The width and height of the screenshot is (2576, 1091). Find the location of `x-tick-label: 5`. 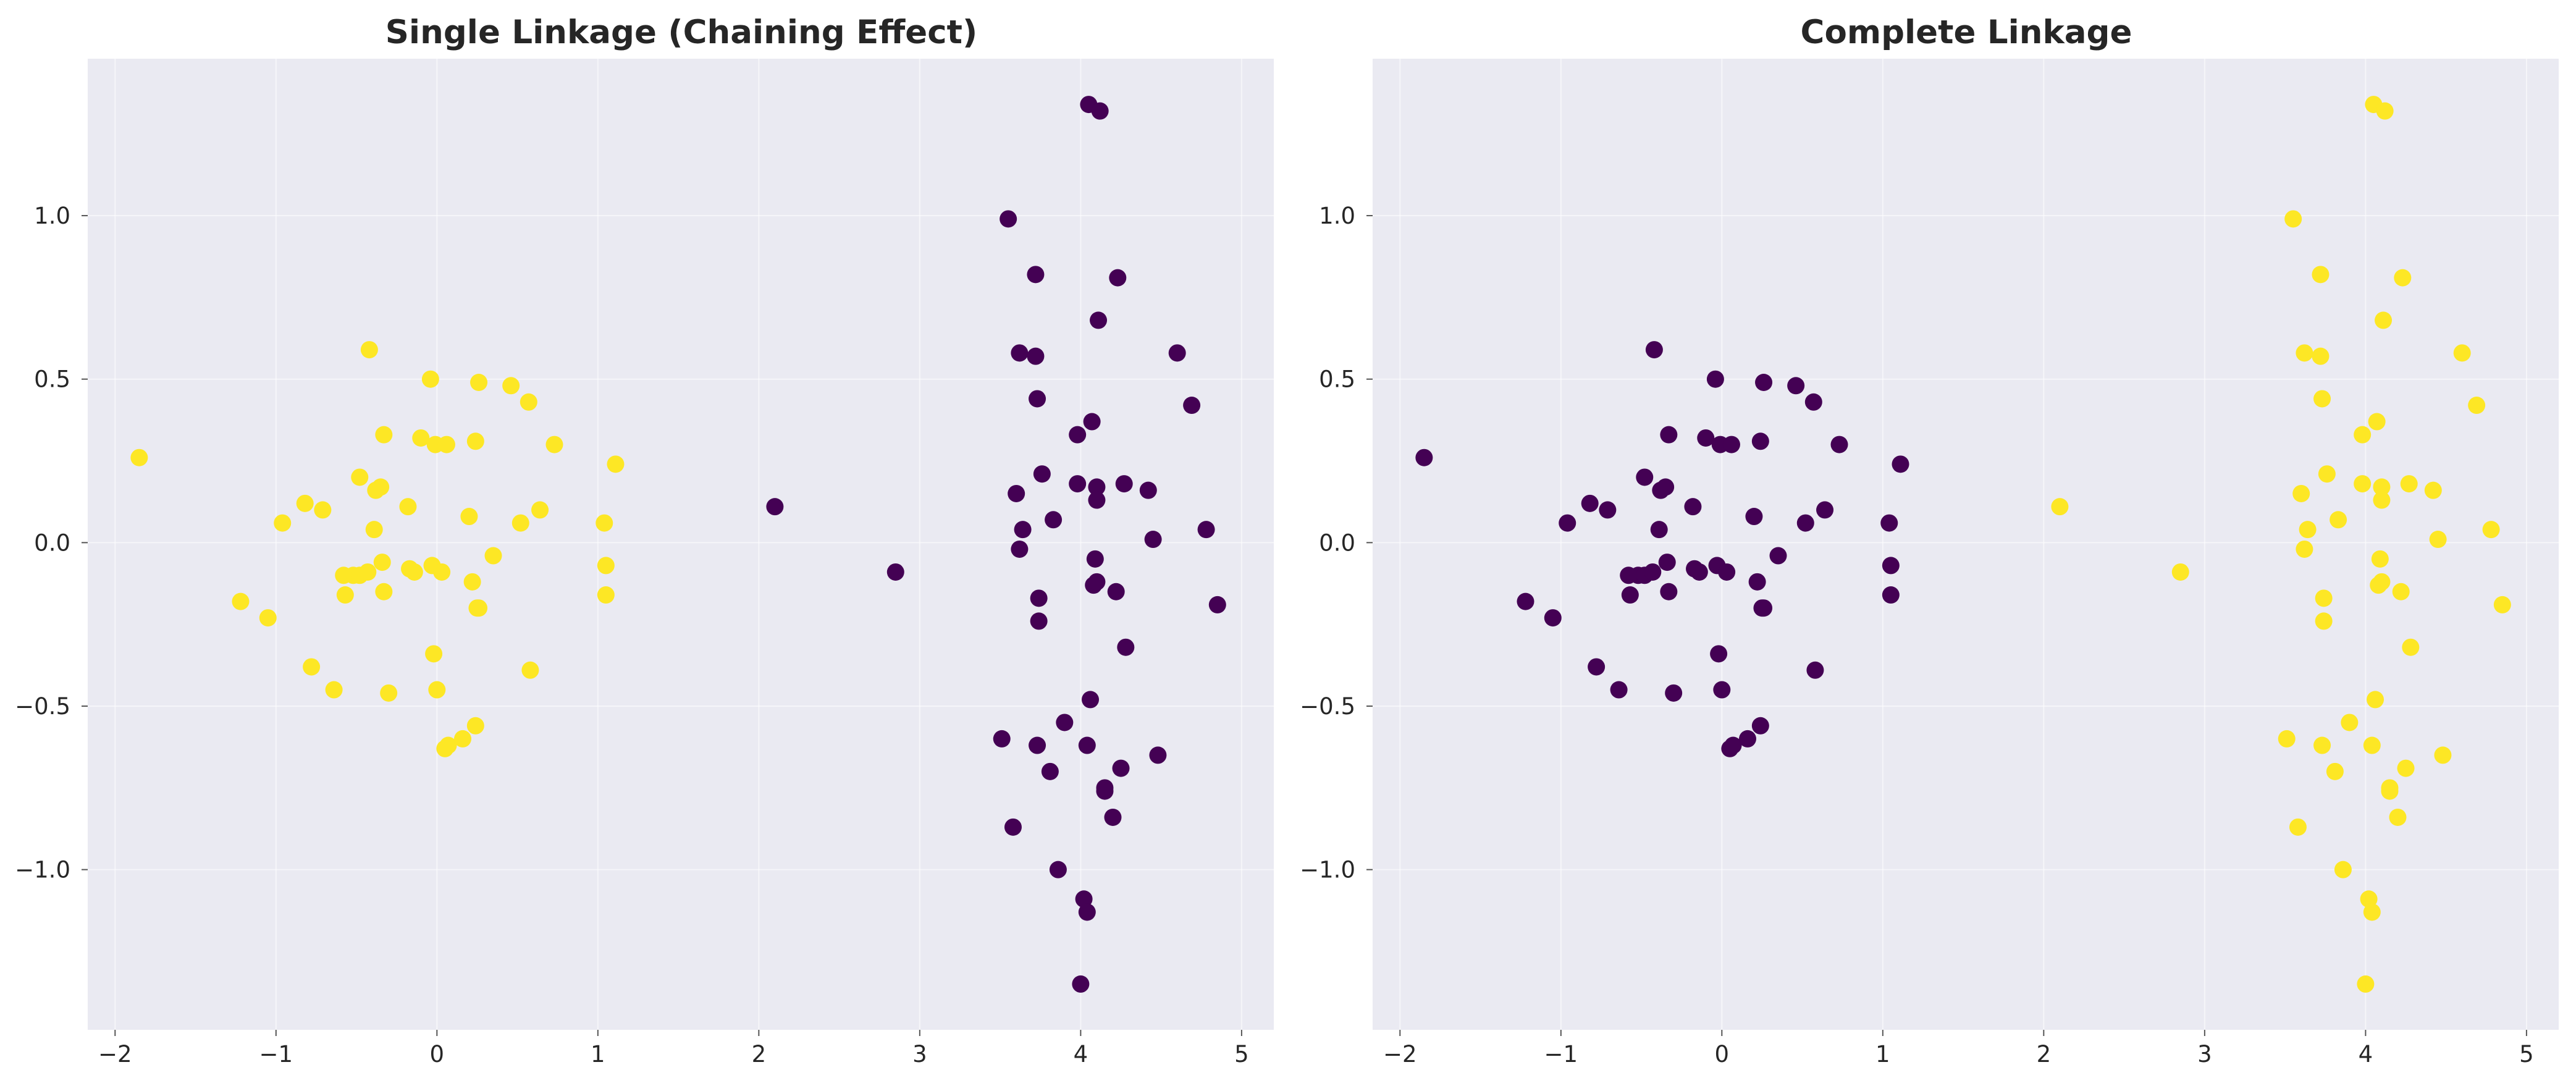

x-tick-label: 5 is located at coordinates (1241, 1054).